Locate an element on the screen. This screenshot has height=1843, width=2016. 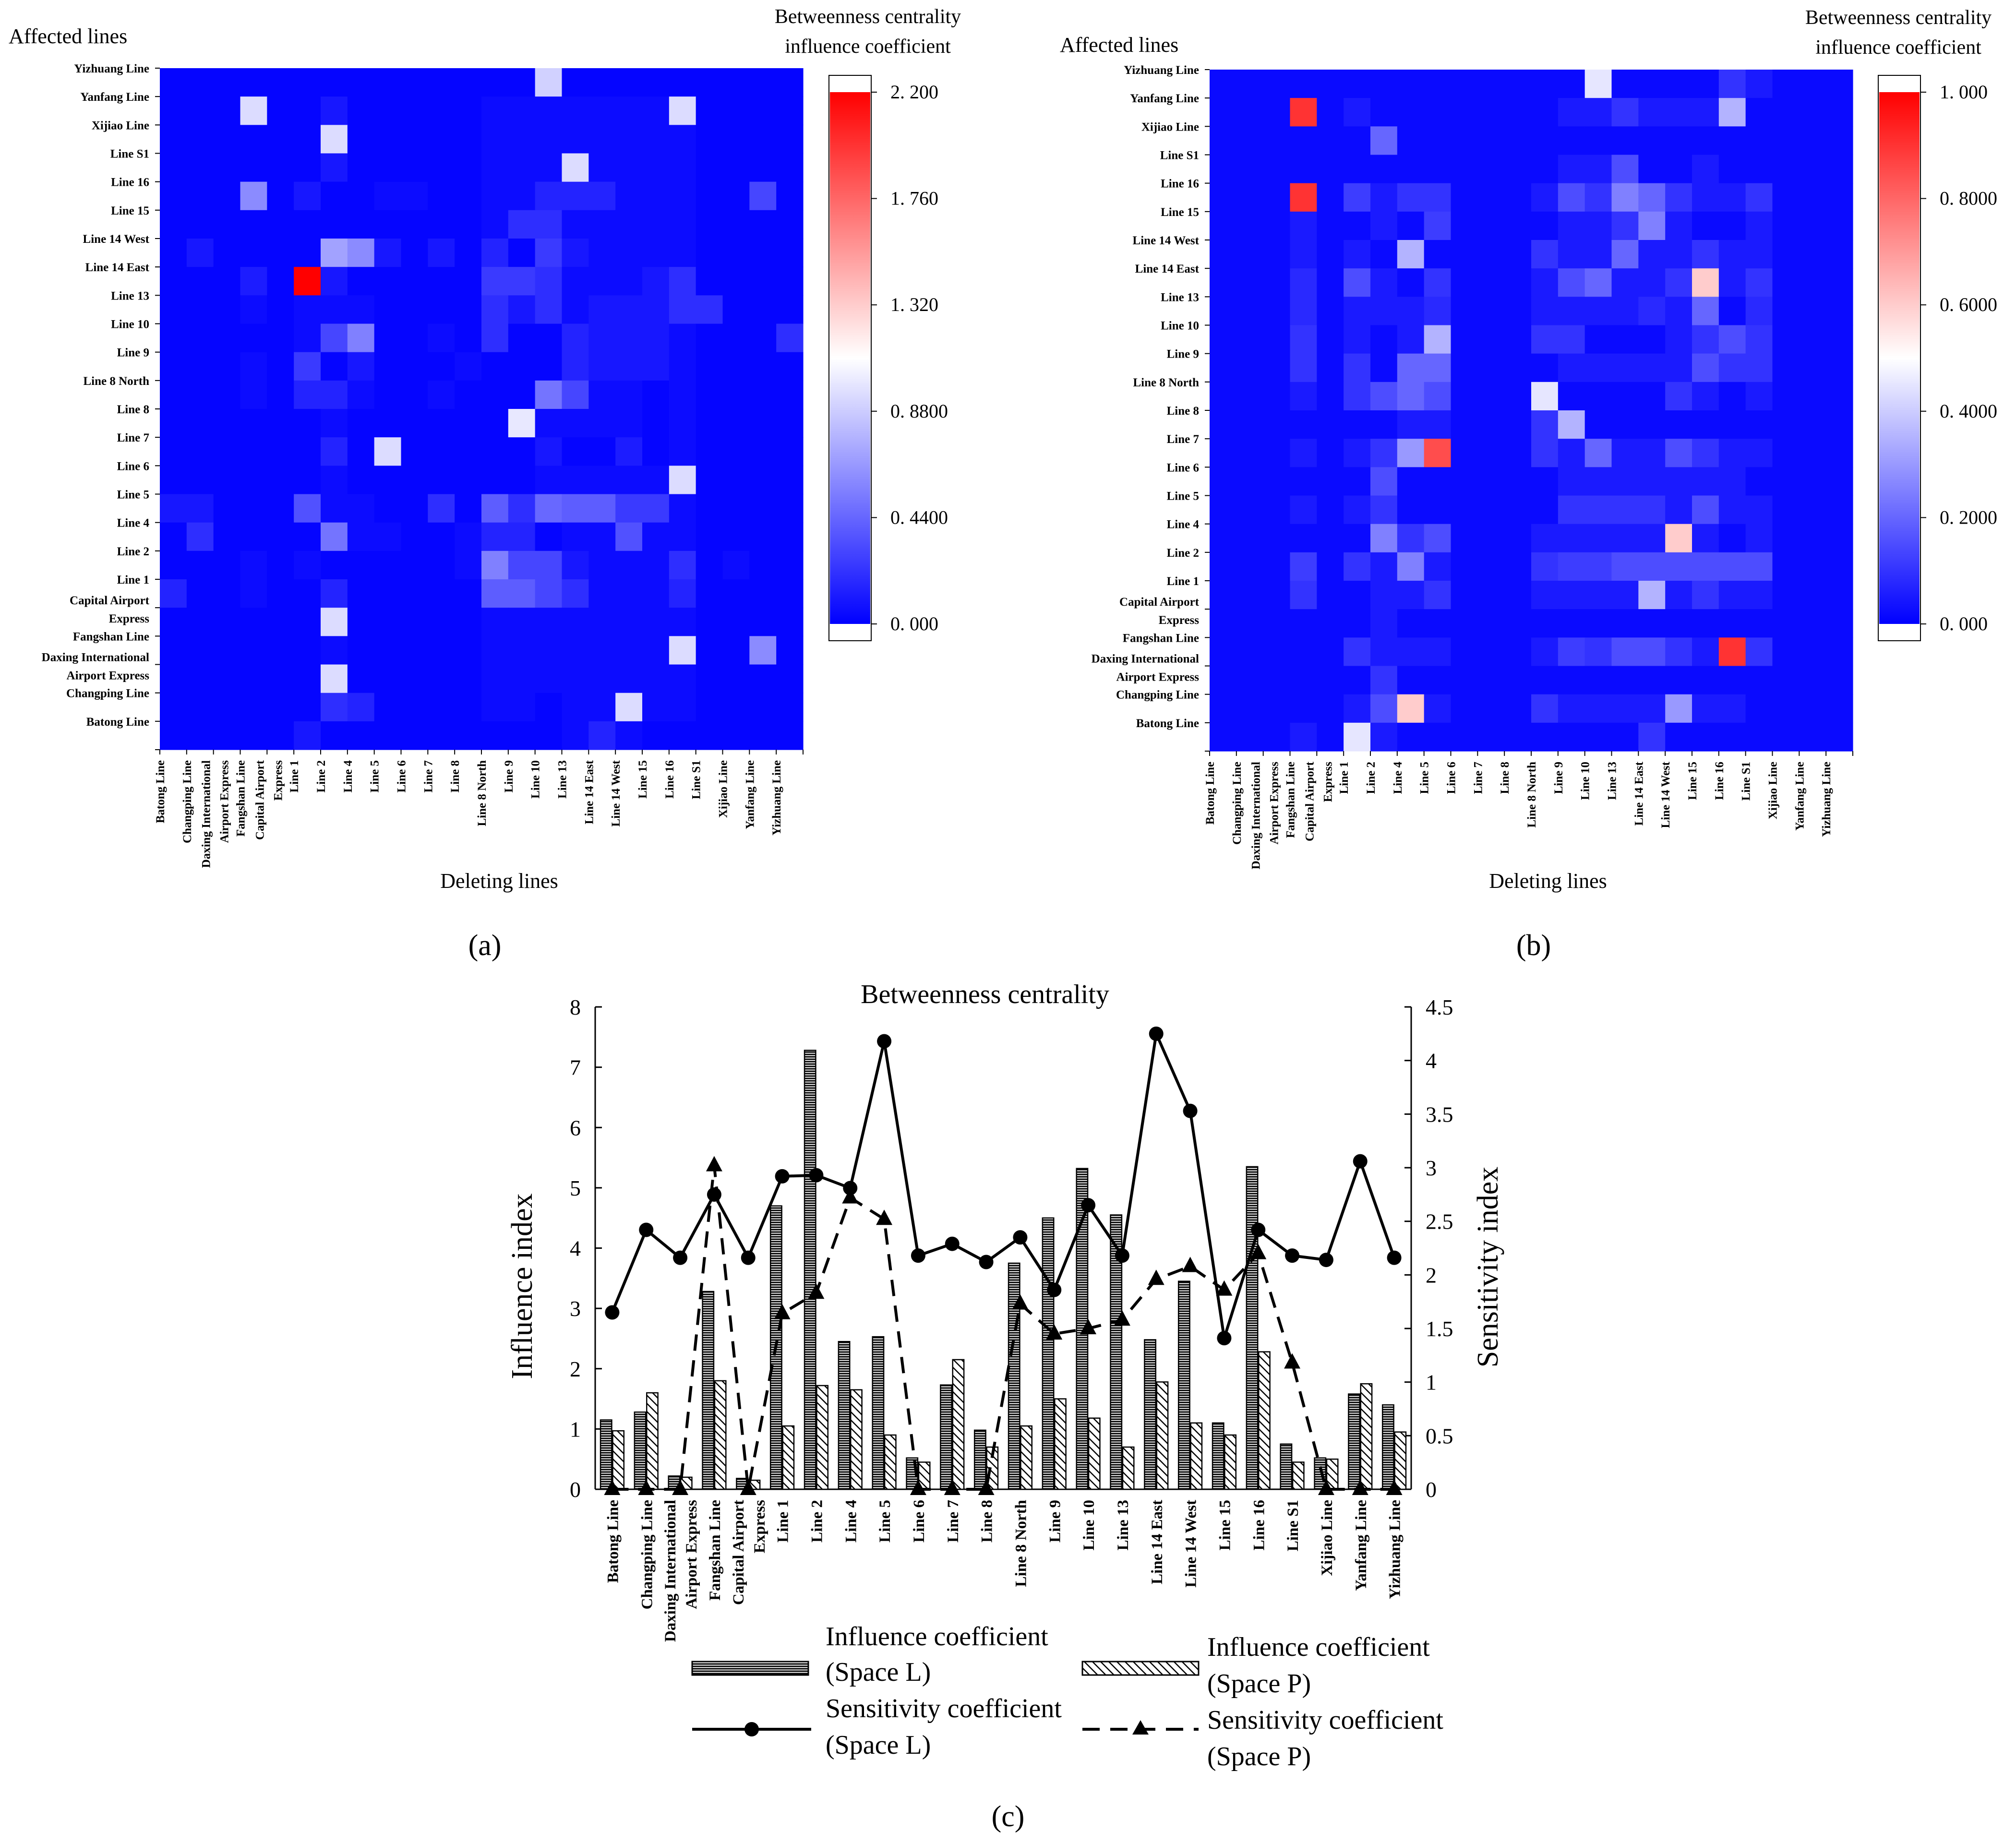
legend-label-line-p-line2: (Space P) is located at coordinates (1259, 1756).